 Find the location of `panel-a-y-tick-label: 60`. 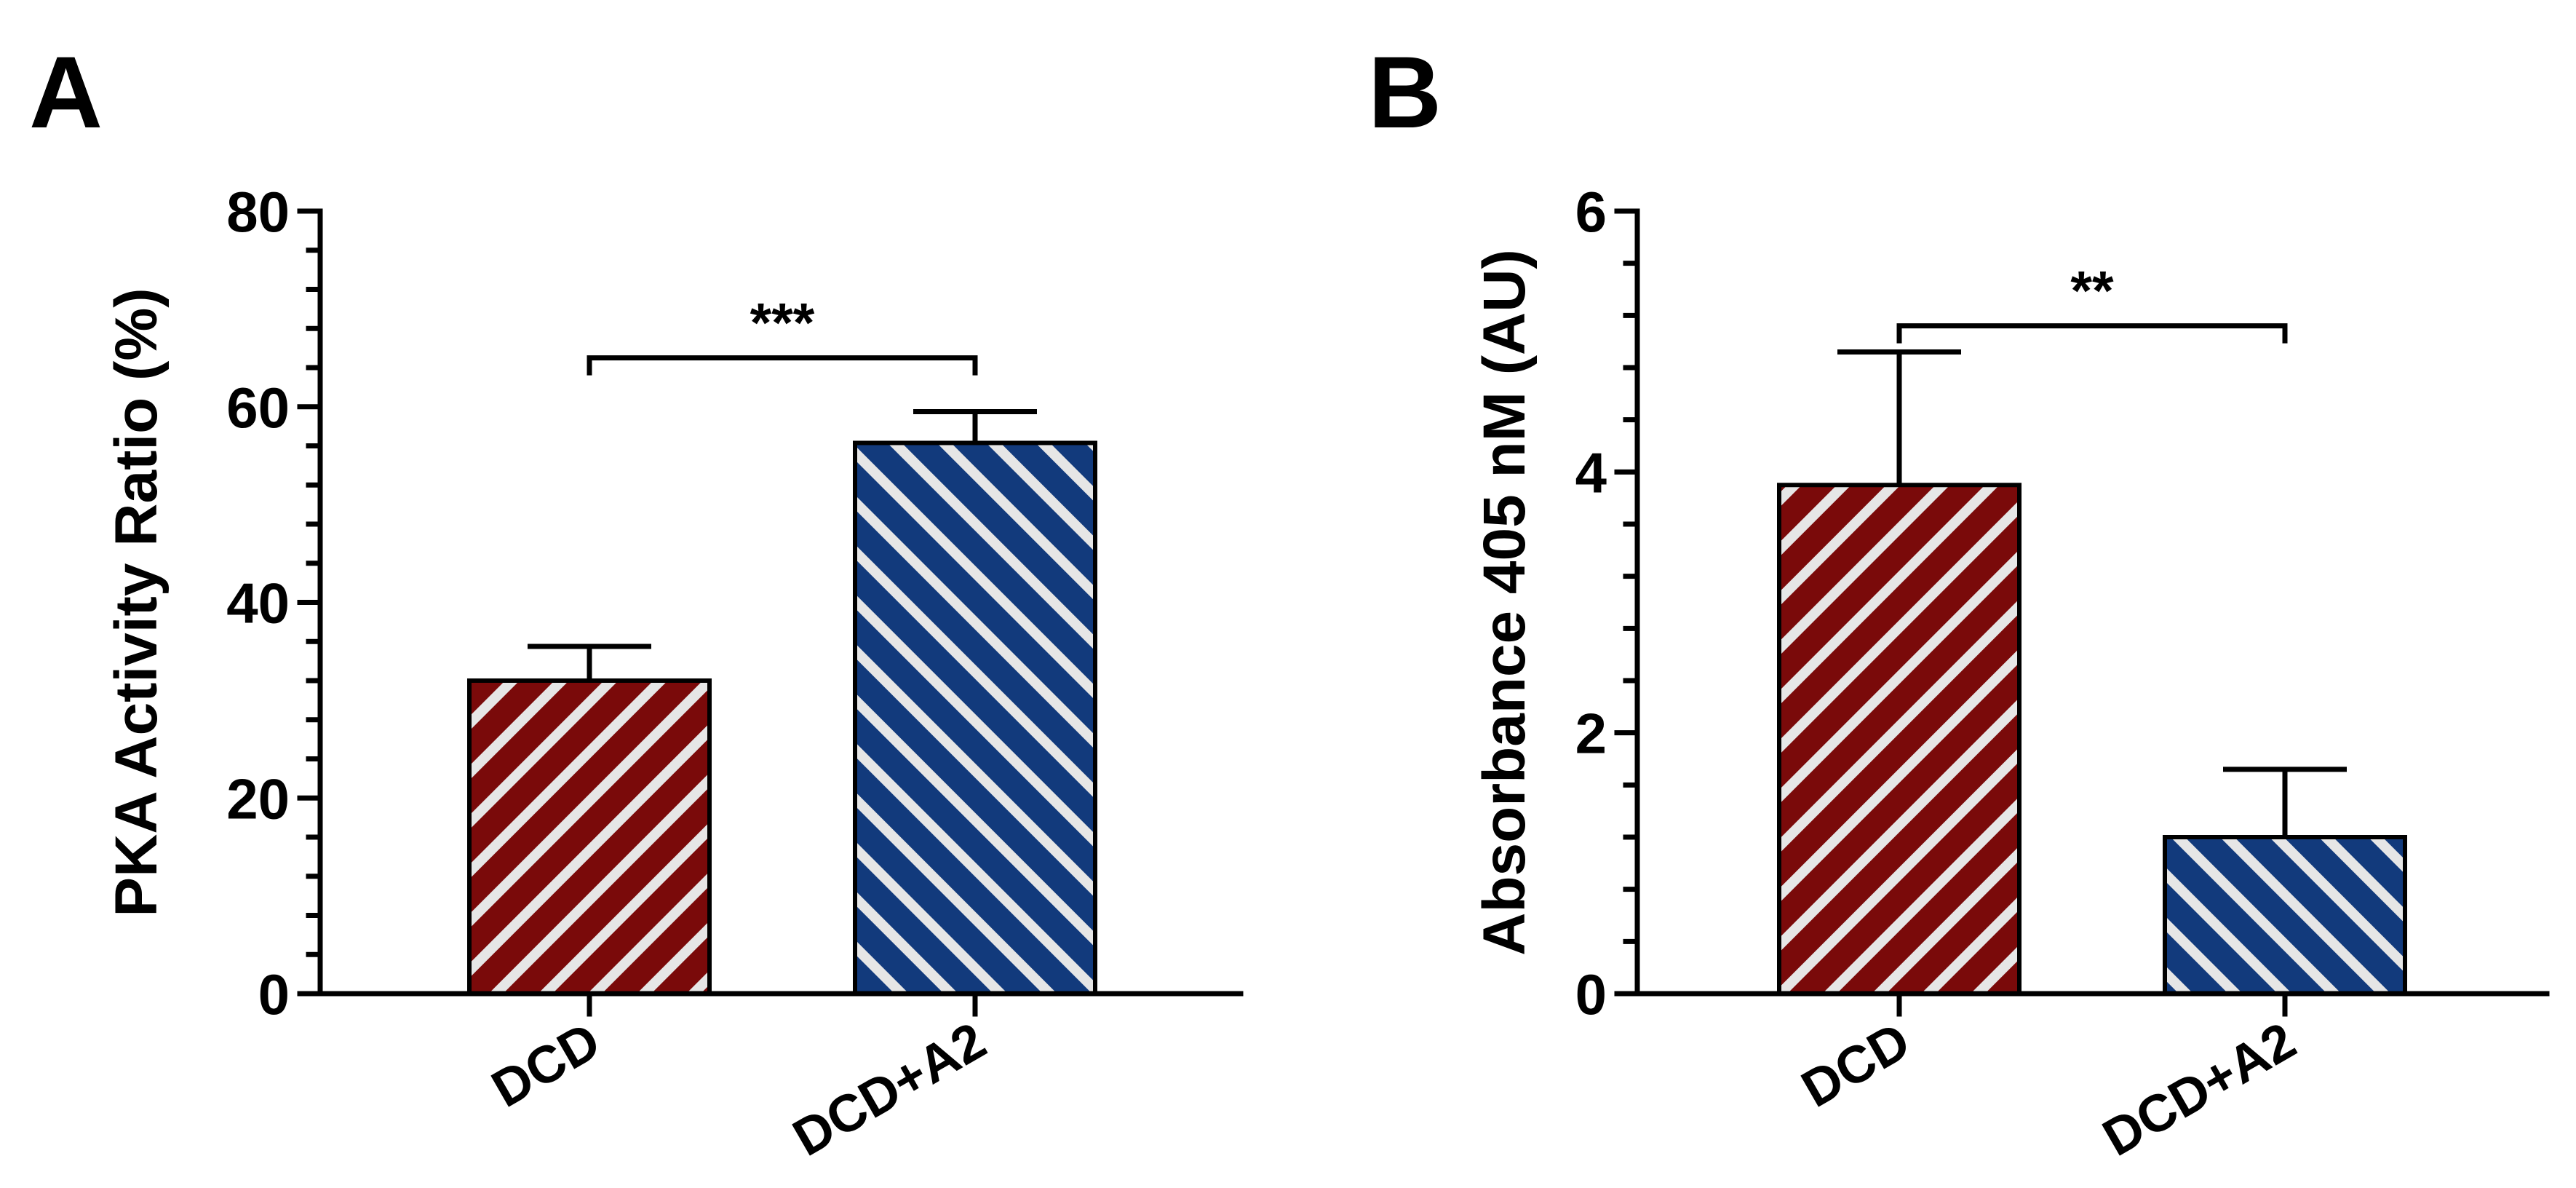

panel-a-y-tick-label: 60 is located at coordinates (258, 408).